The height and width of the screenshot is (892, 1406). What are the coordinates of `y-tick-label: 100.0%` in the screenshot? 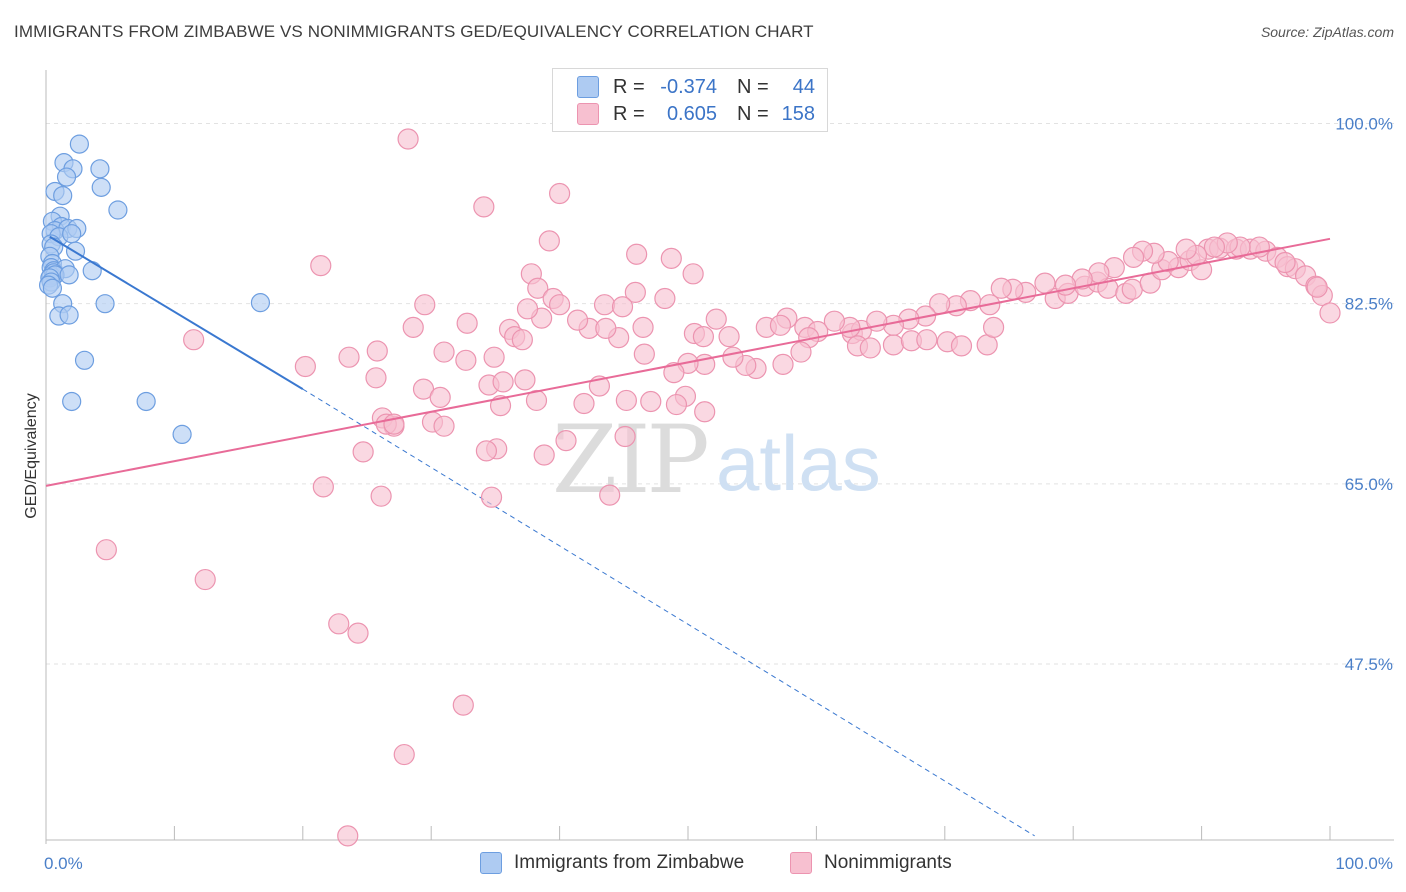 It's located at (1364, 124).